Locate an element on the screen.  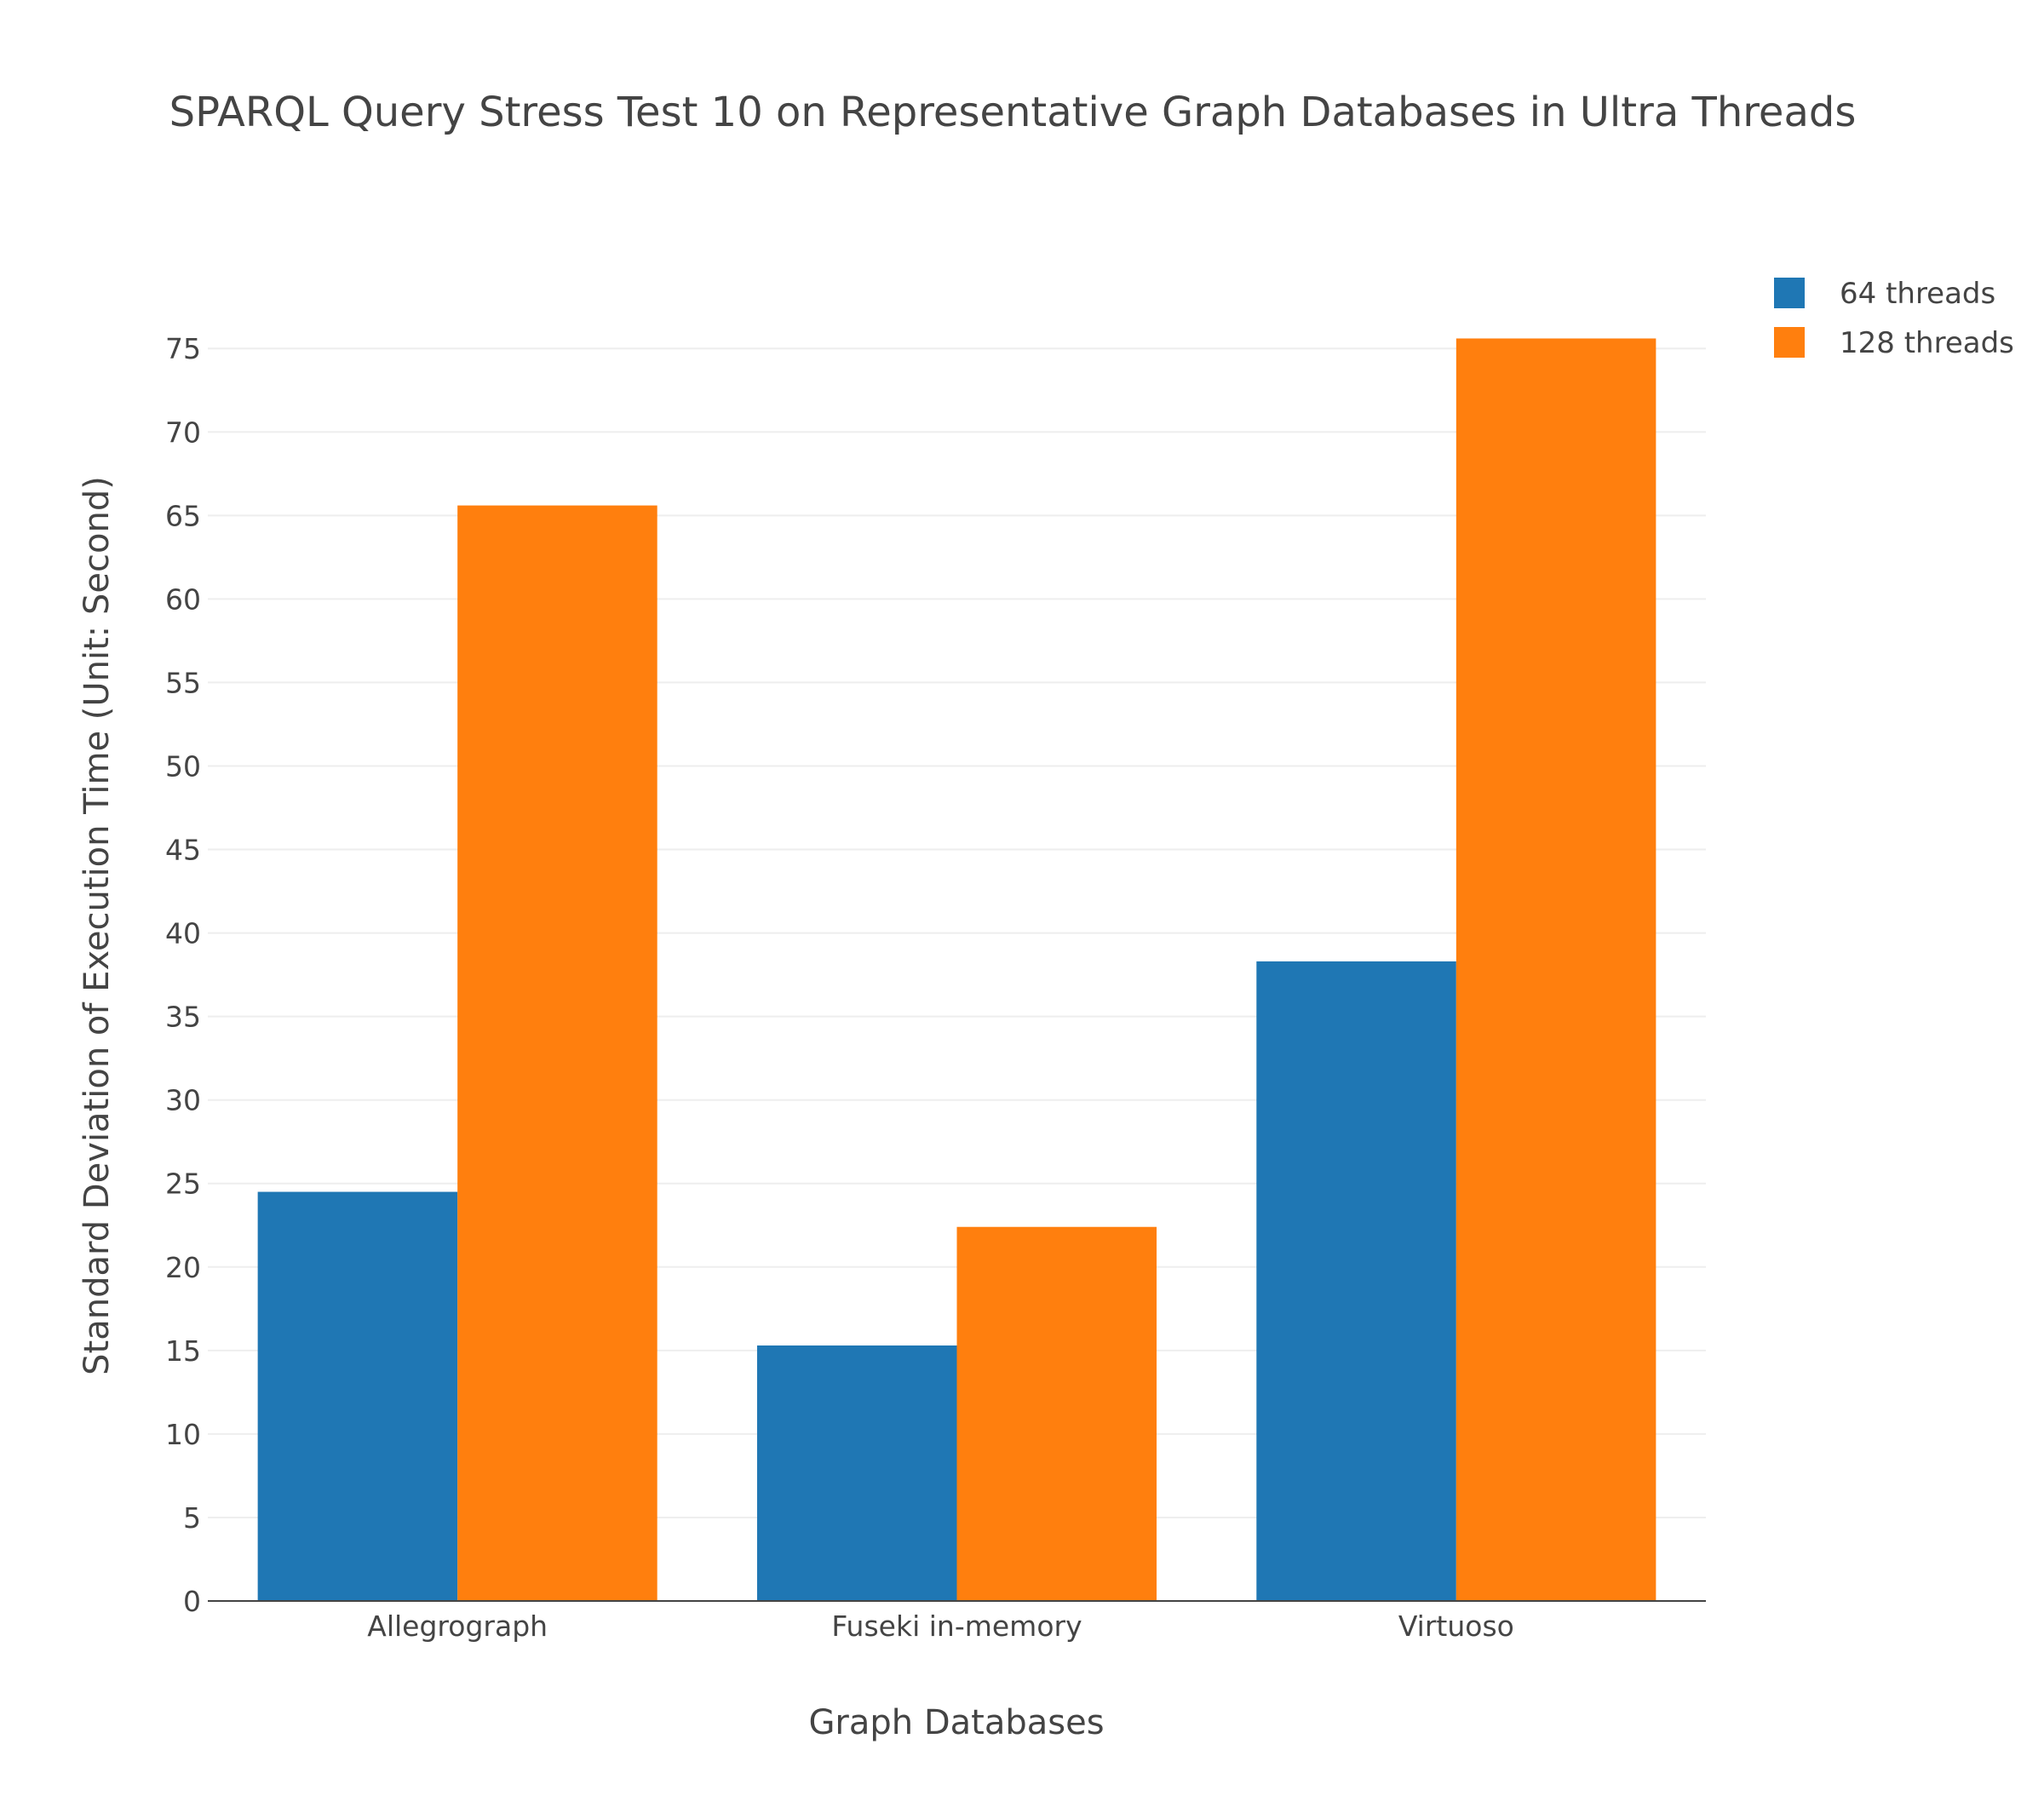
y-tick-label: 10 is located at coordinates (183, 1434).